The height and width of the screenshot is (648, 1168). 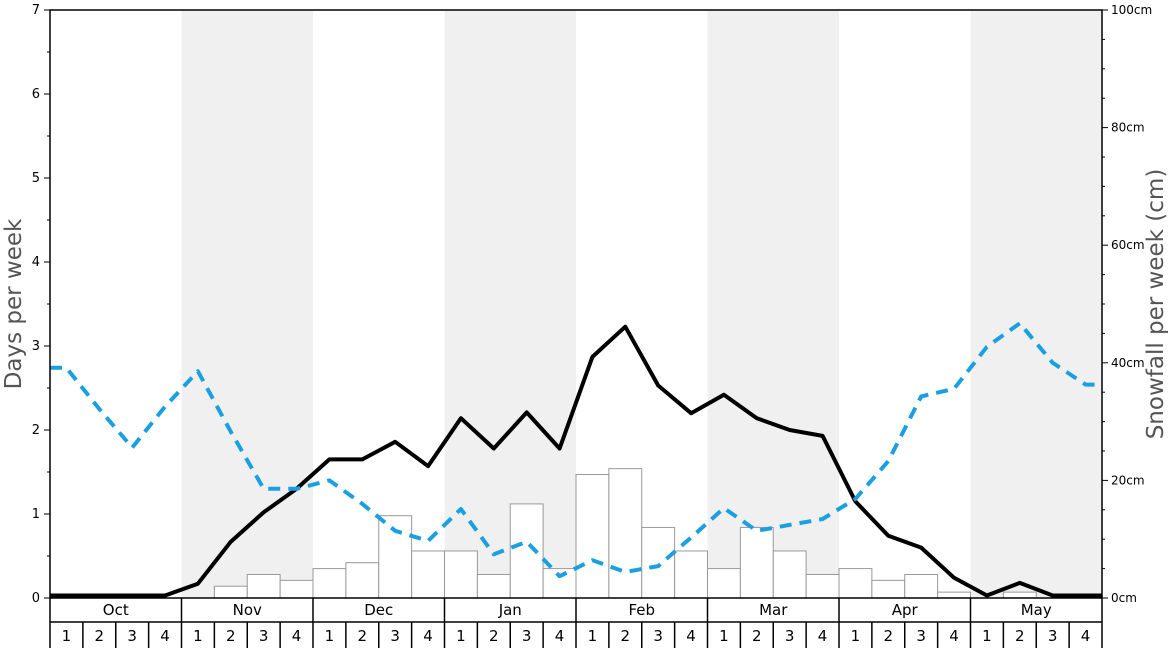 What do you see at coordinates (1036, 610) in the screenshot?
I see `month-label-may: May` at bounding box center [1036, 610].